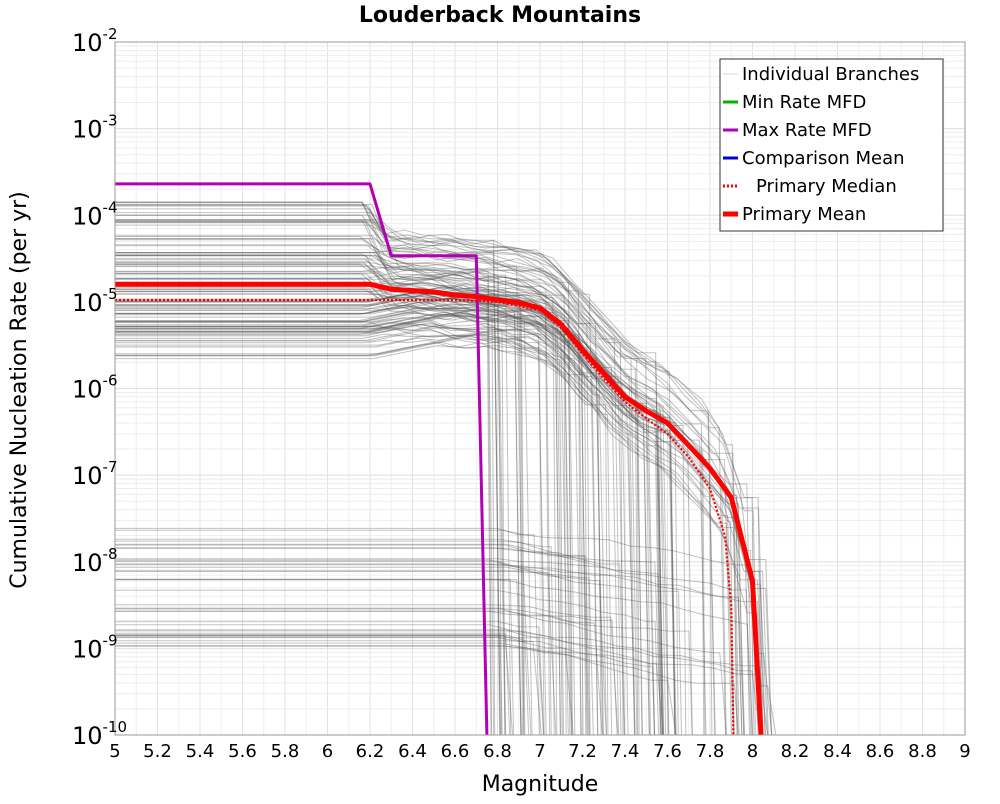  I want to click on x-tick-label: 5.8, so click(285, 751).